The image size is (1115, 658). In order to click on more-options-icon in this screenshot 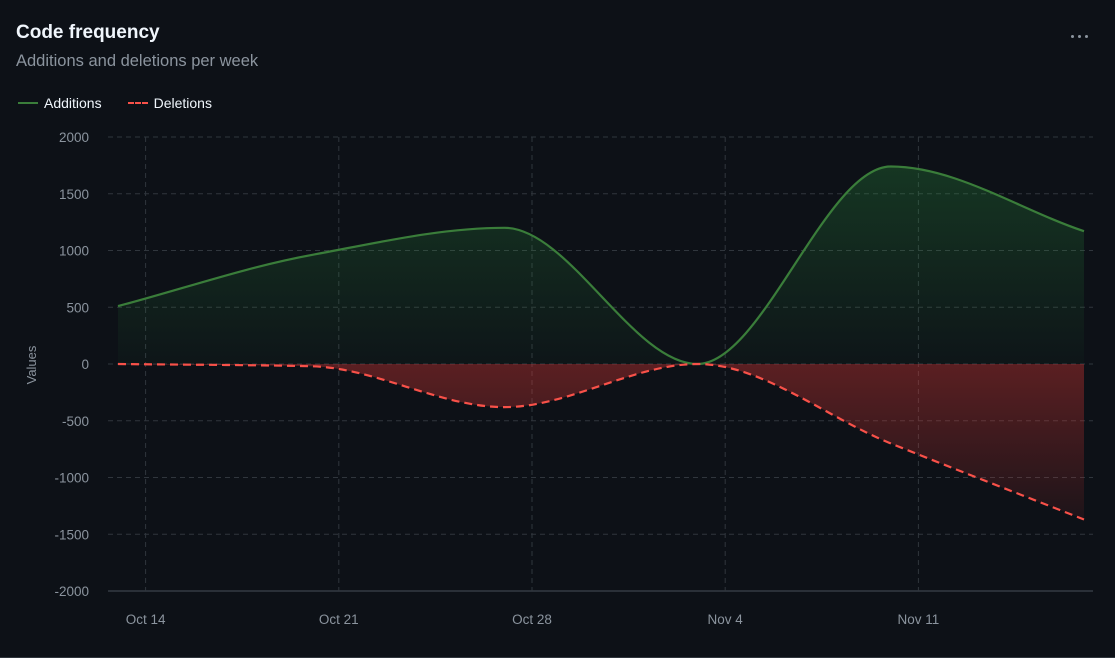, I will do `click(1079, 36)`.